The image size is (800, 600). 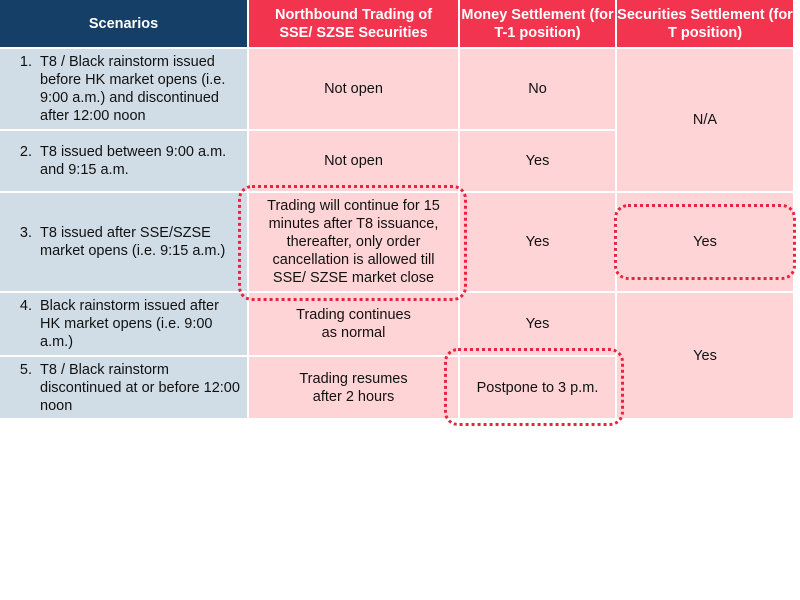 I want to click on trading-5: Trading resumes after 2 hours, so click(x=353, y=387).